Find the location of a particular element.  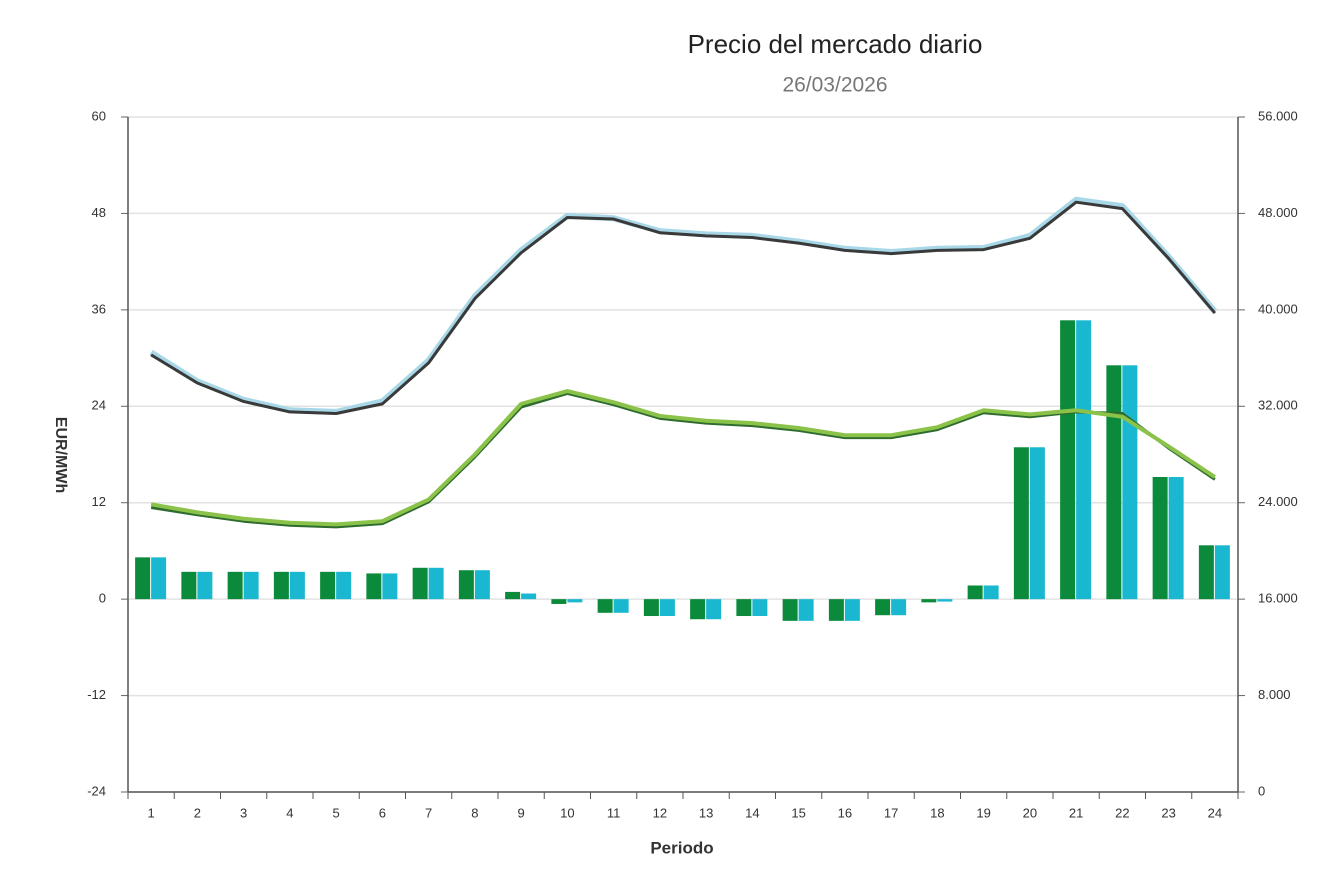

chart-title: Precio del mercado diario is located at coordinates (835, 44).